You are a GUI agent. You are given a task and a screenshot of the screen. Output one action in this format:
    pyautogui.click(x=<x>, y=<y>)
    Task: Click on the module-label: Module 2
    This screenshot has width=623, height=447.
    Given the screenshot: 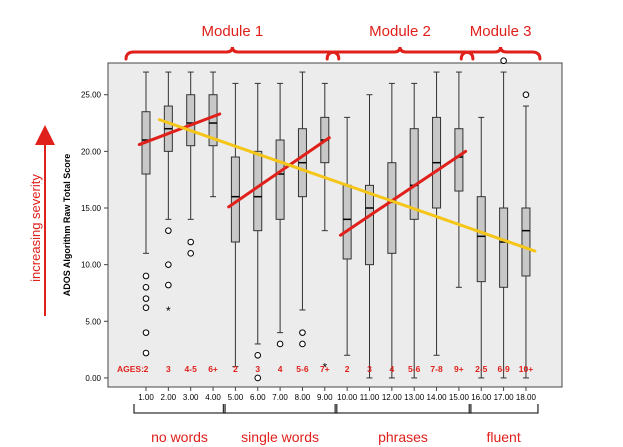 What is the action you would take?
    pyautogui.click(x=400, y=31)
    